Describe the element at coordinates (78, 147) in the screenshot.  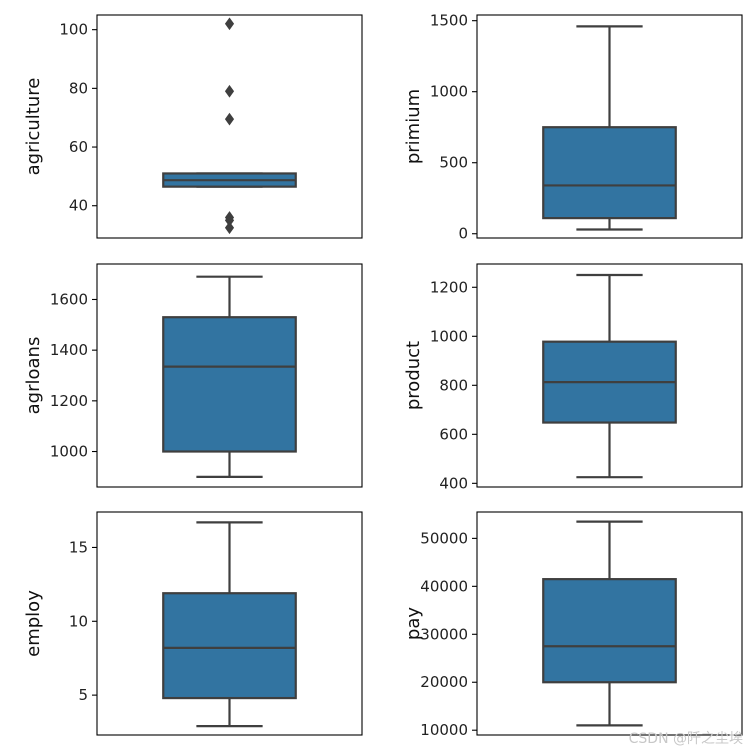
I see `y-tick-label: 60` at that location.